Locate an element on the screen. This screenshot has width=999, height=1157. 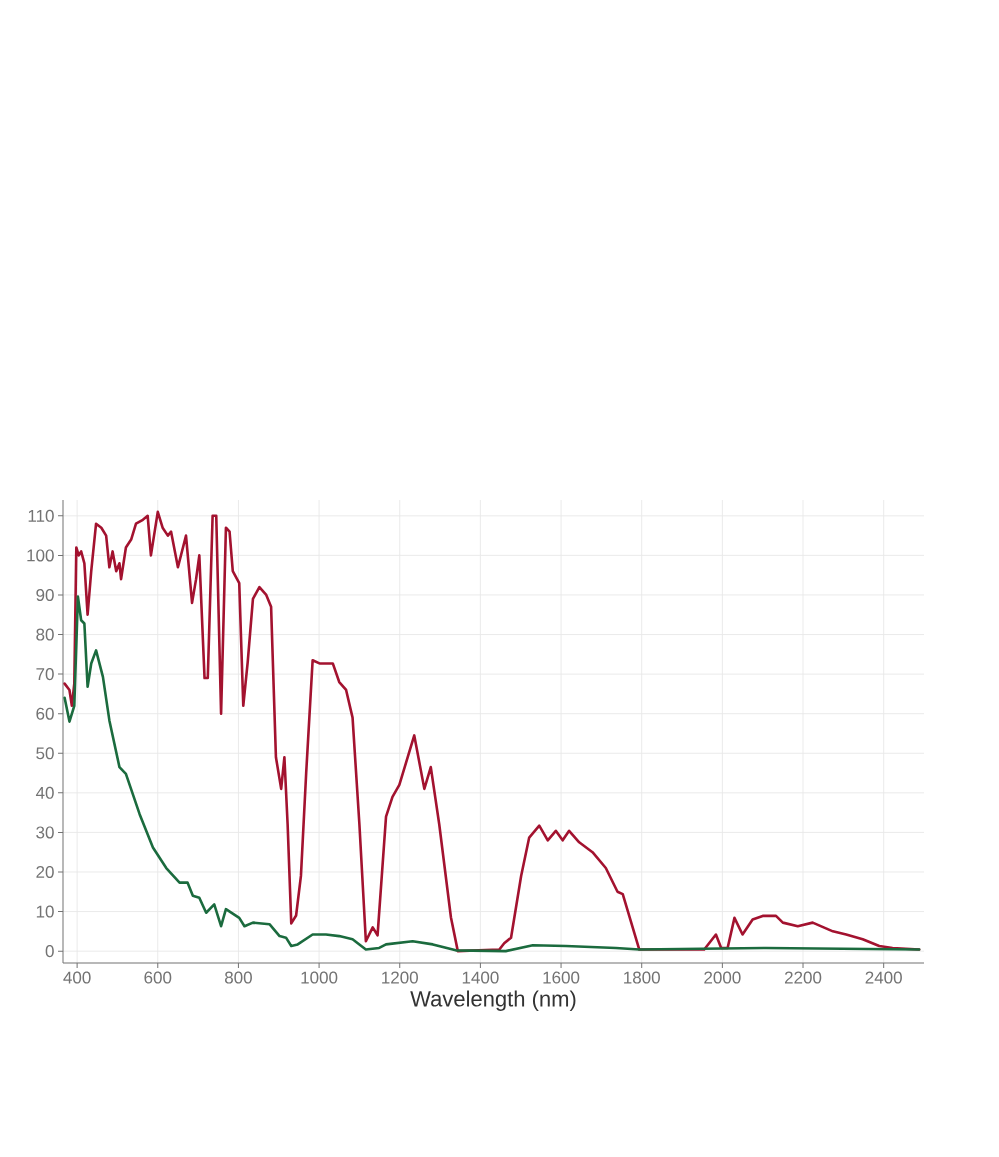
y-tick-label: 60 is located at coordinates (45, 713).